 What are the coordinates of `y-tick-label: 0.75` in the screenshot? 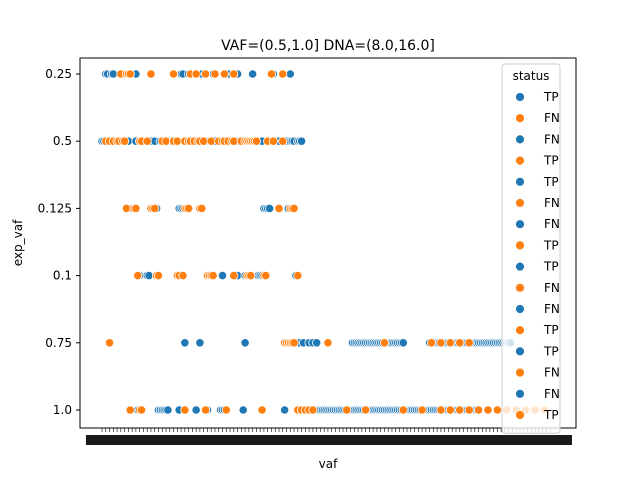 It's located at (58, 343).